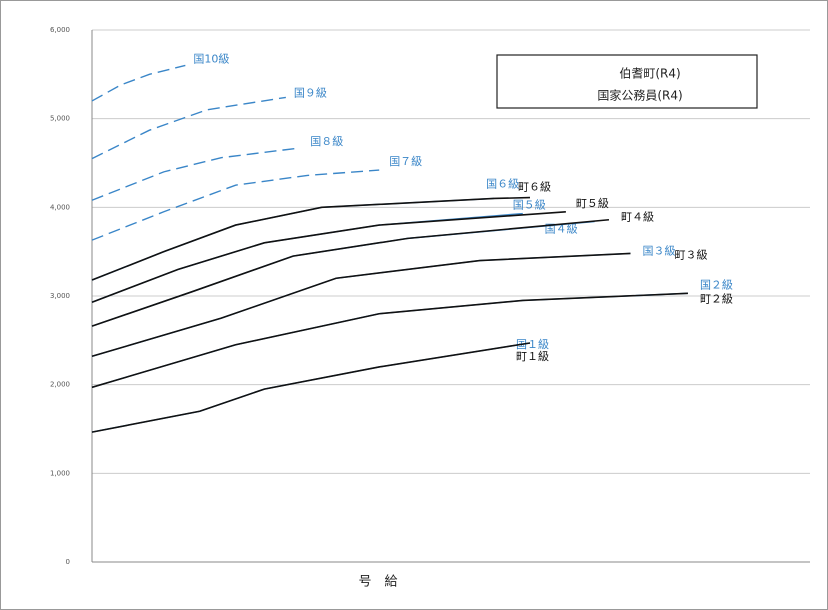 This screenshot has width=828, height=610. Describe the element at coordinates (377, 582) in the screenshot. I see `x-axis-label: 号 給` at that location.